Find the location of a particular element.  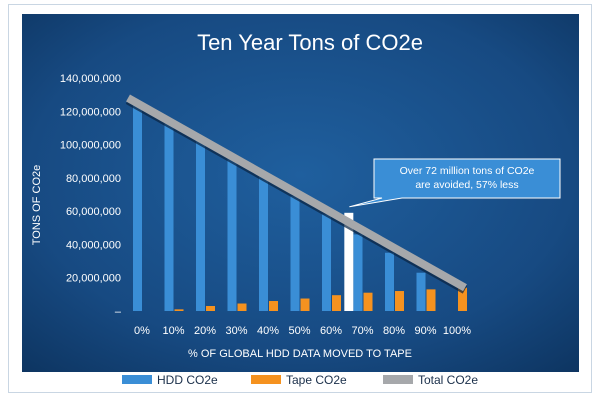

x-tick-label: 0% is located at coordinates (142, 331).